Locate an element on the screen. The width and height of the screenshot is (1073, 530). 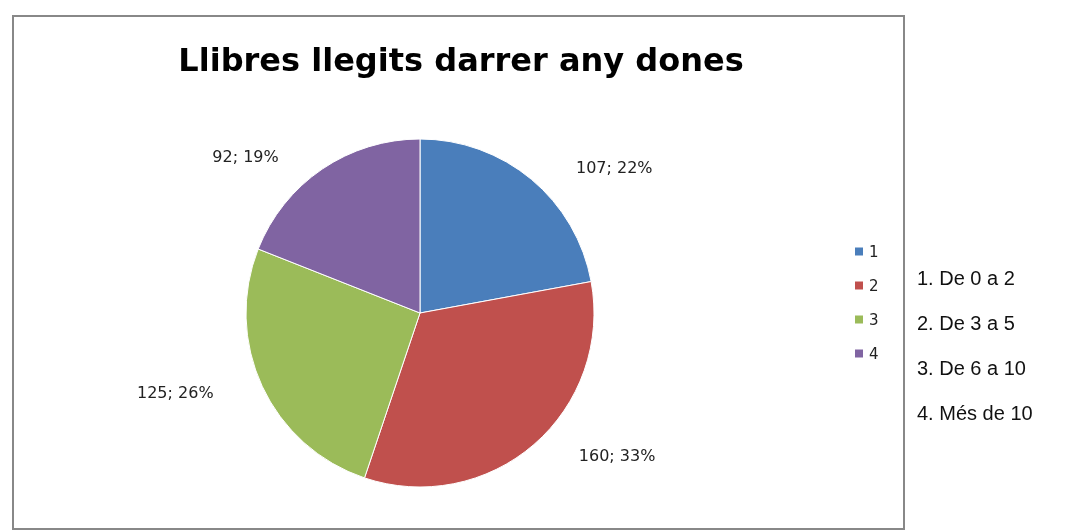
text: 2. De 3 a 5 is located at coordinates (966, 323).